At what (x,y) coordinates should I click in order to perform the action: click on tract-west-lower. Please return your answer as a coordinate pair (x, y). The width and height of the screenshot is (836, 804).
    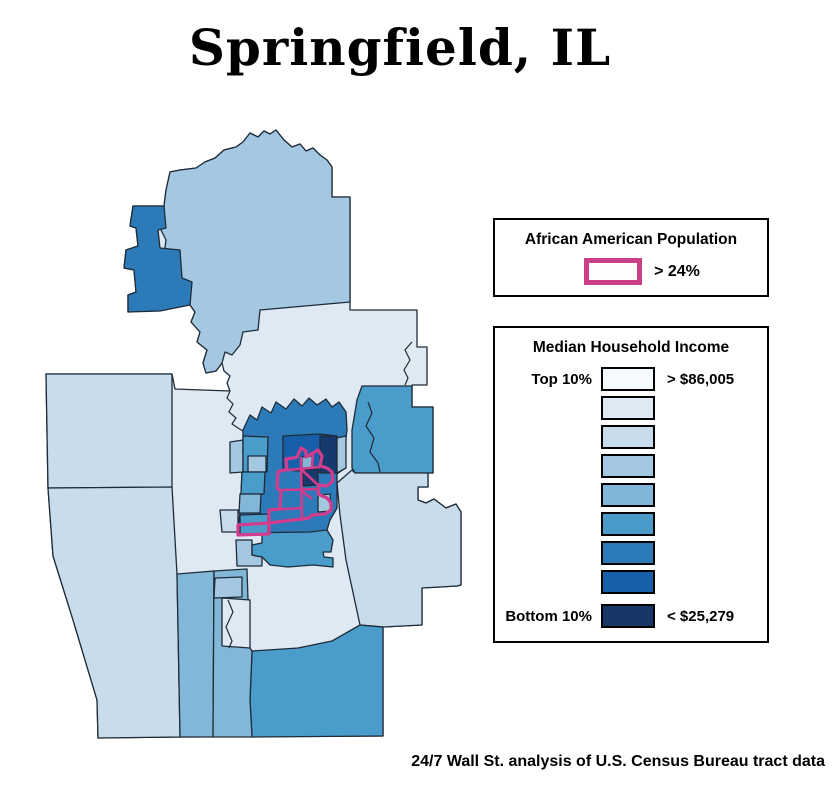
    Looking at the image, I should click on (114, 612).